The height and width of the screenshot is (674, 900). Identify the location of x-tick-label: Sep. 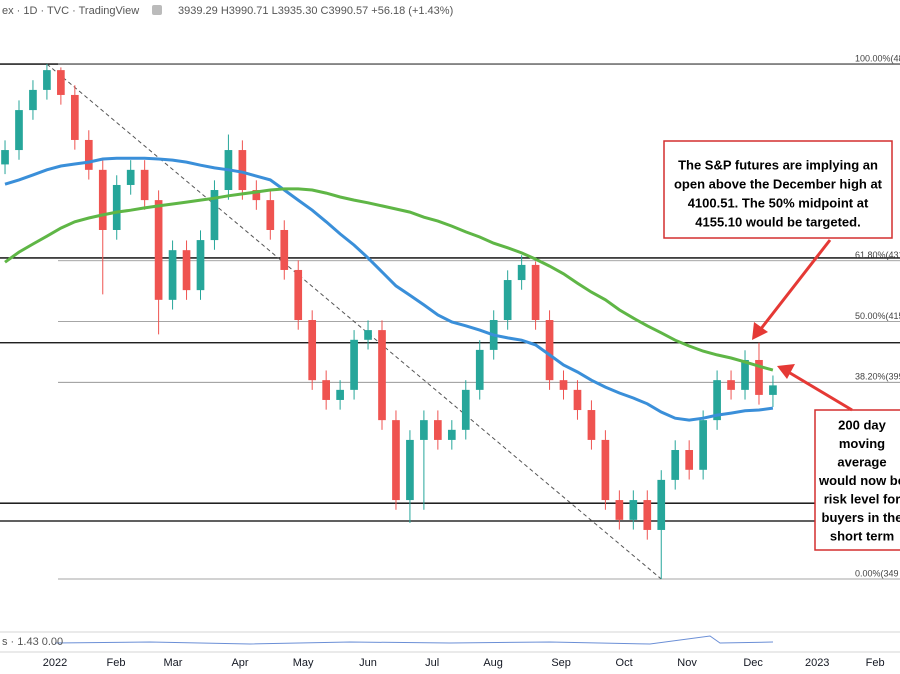
(561, 663).